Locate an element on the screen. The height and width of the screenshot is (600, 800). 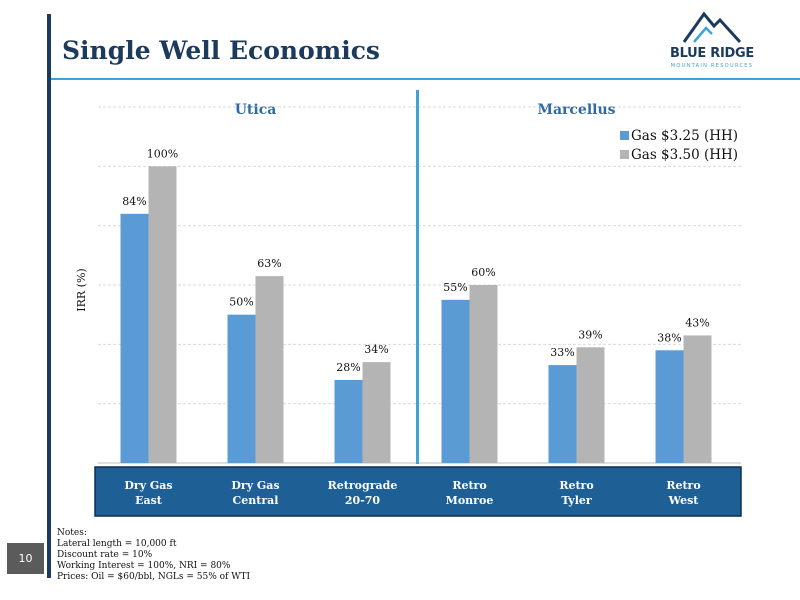
category-label: Retrograde is located at coordinates (363, 485).